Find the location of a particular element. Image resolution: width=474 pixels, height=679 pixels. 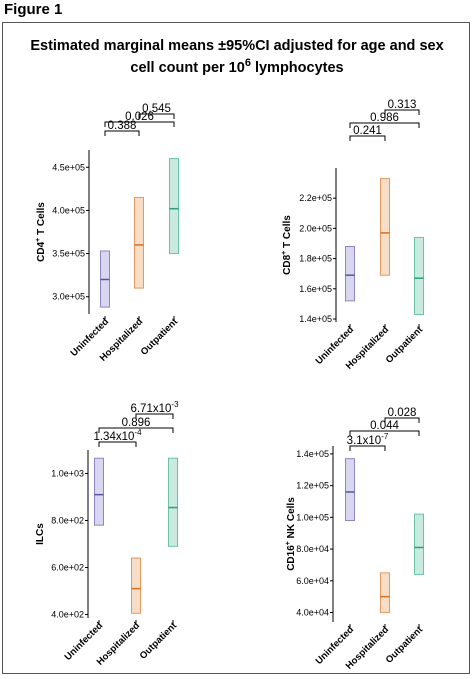

y-tick-label: 8.0e+04 is located at coordinates (312, 549).